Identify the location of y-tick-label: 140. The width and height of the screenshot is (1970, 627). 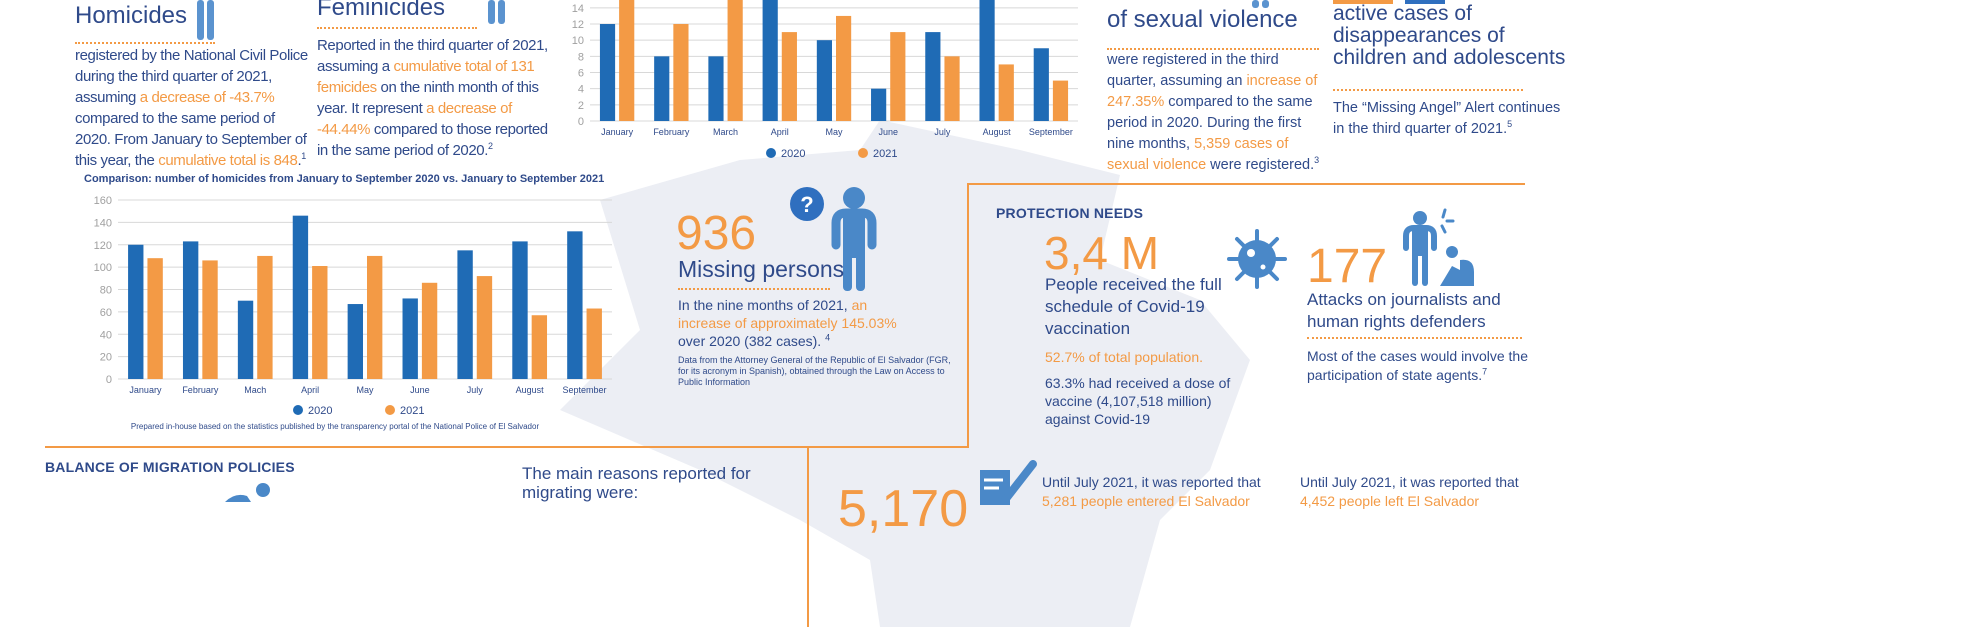
(103, 223).